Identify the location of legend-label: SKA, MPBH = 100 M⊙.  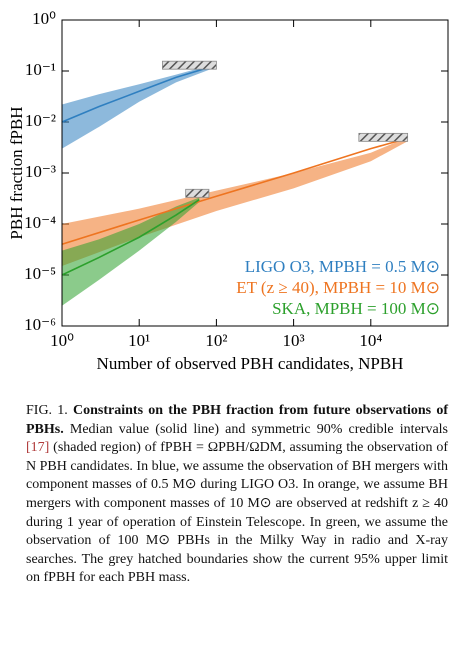
(356, 308).